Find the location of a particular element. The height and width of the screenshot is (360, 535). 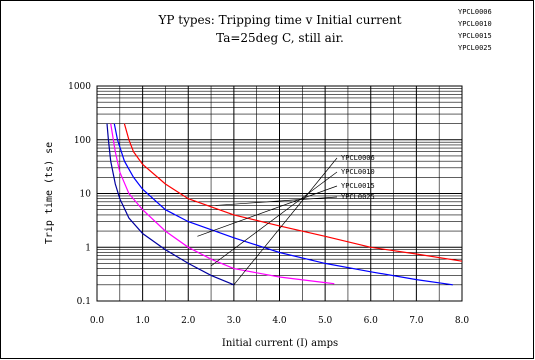

legend-entry-1: YPCL0006 is located at coordinates (475, 12).